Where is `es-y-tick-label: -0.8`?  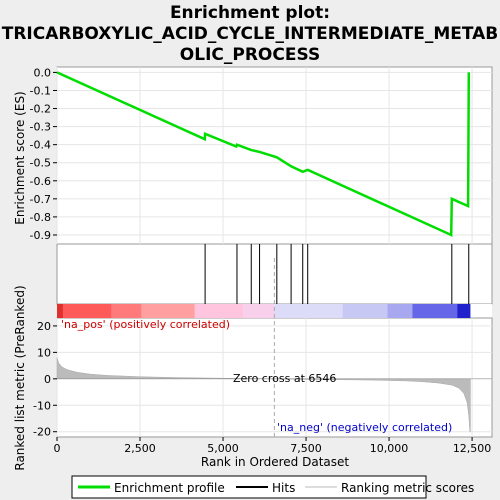
es-y-tick-label: -0.8 is located at coordinates (40, 217).